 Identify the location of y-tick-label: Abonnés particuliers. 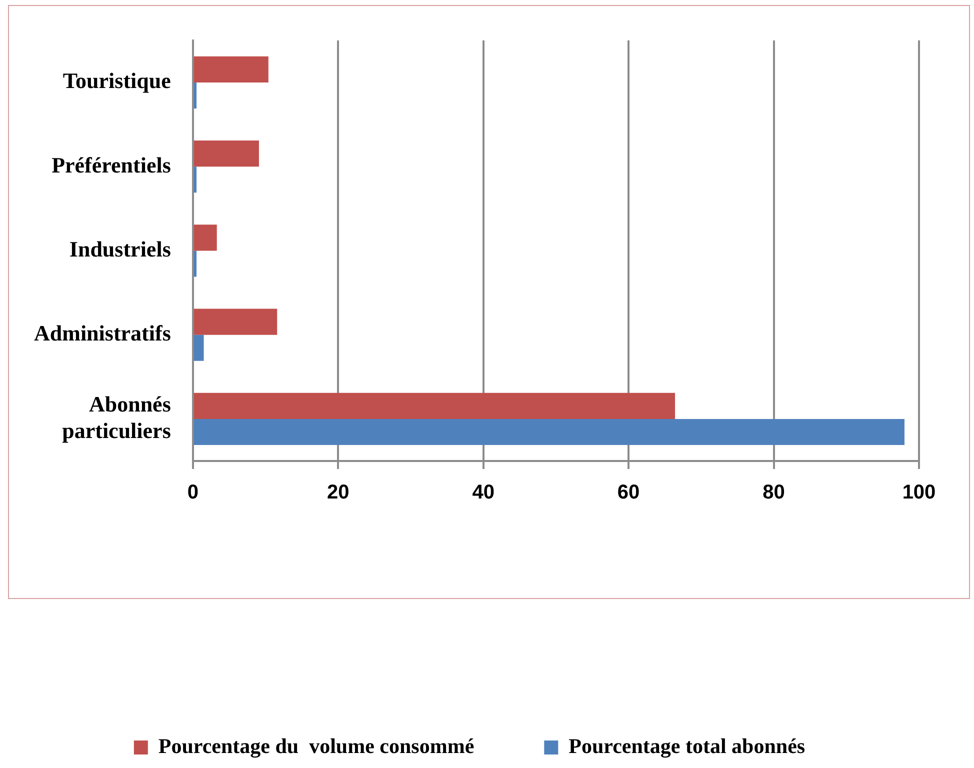
(117, 417).